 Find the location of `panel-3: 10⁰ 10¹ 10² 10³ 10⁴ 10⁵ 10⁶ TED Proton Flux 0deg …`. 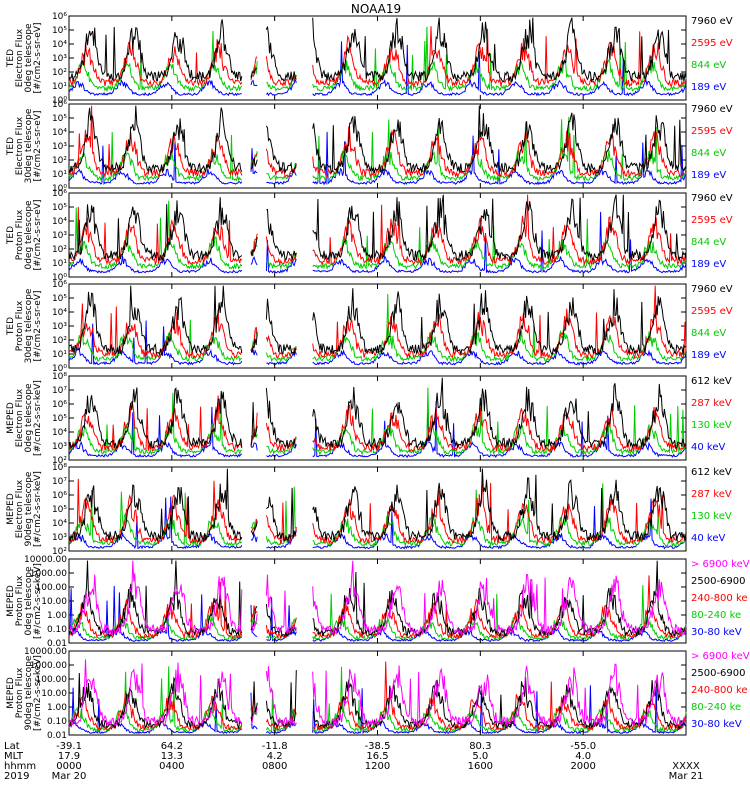

panel-3: 10⁰ 10¹ 10² 10³ 10⁴ 10⁵ 10⁶ TED Proton Flux 0deg … is located at coordinates (369, 236).